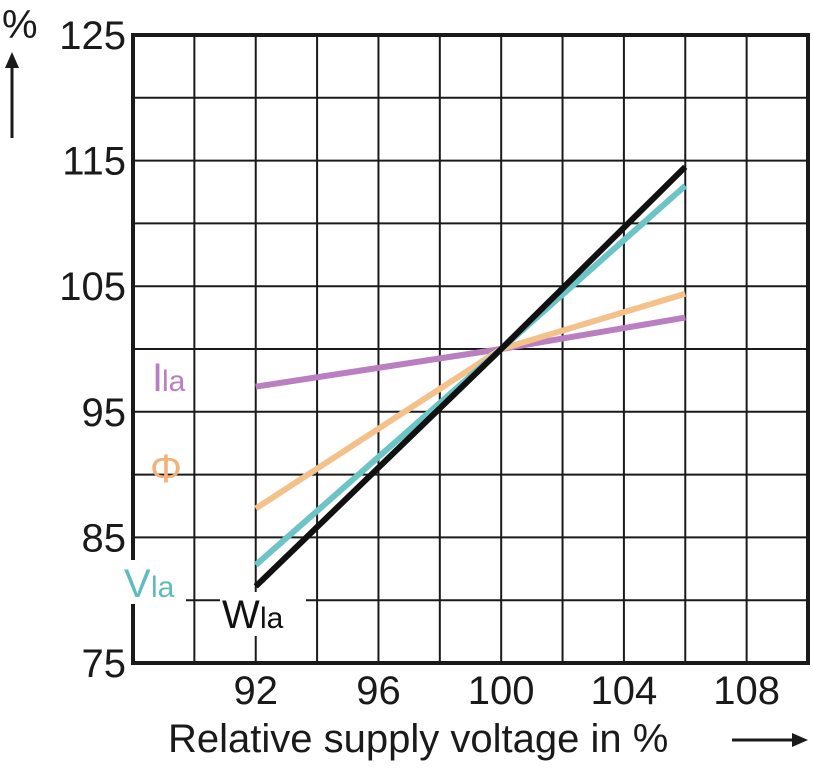  I want to click on series-label-phi: Φ, so click(166, 469).